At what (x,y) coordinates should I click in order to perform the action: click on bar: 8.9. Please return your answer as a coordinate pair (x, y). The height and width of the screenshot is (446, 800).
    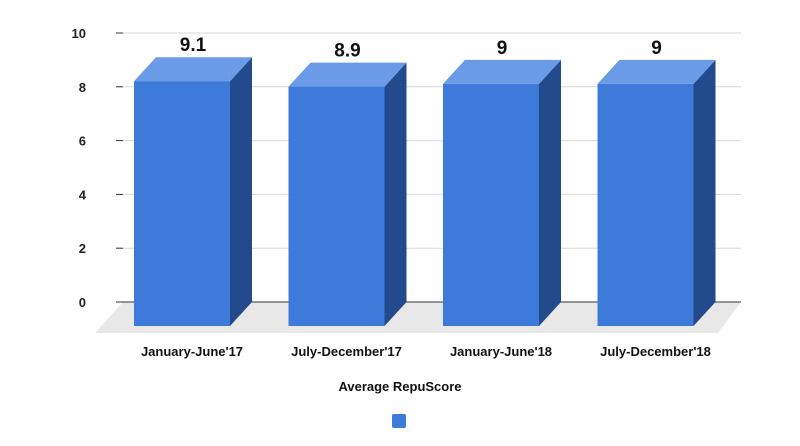
    Looking at the image, I should click on (347, 184).